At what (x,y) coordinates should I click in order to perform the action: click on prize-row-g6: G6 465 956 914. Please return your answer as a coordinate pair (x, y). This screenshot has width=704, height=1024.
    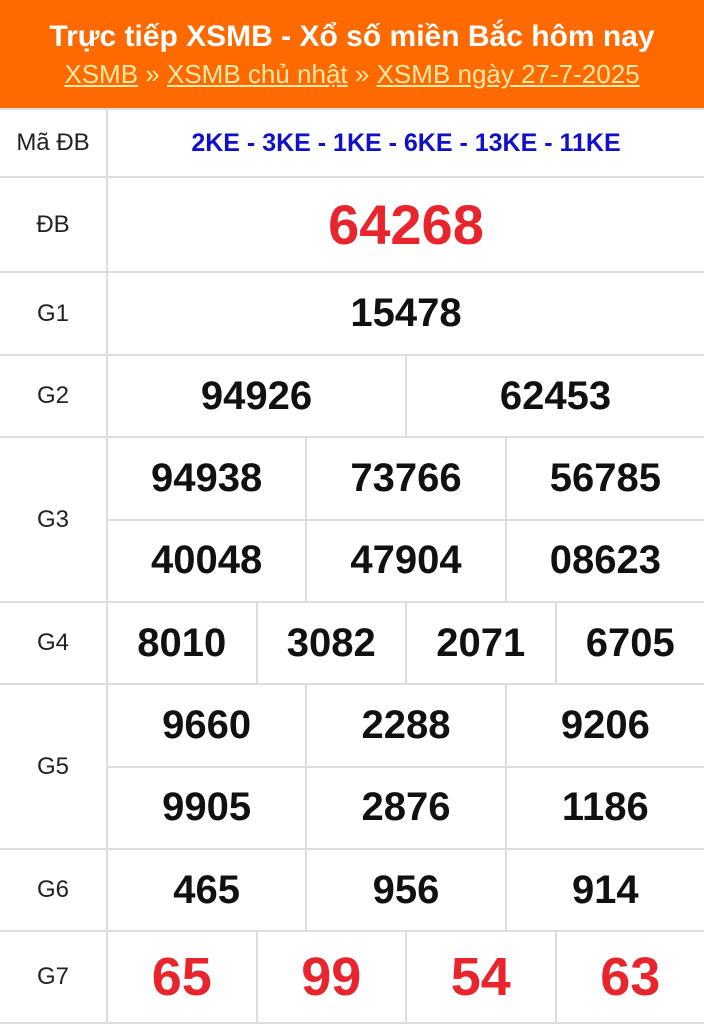
    Looking at the image, I should click on (352, 891).